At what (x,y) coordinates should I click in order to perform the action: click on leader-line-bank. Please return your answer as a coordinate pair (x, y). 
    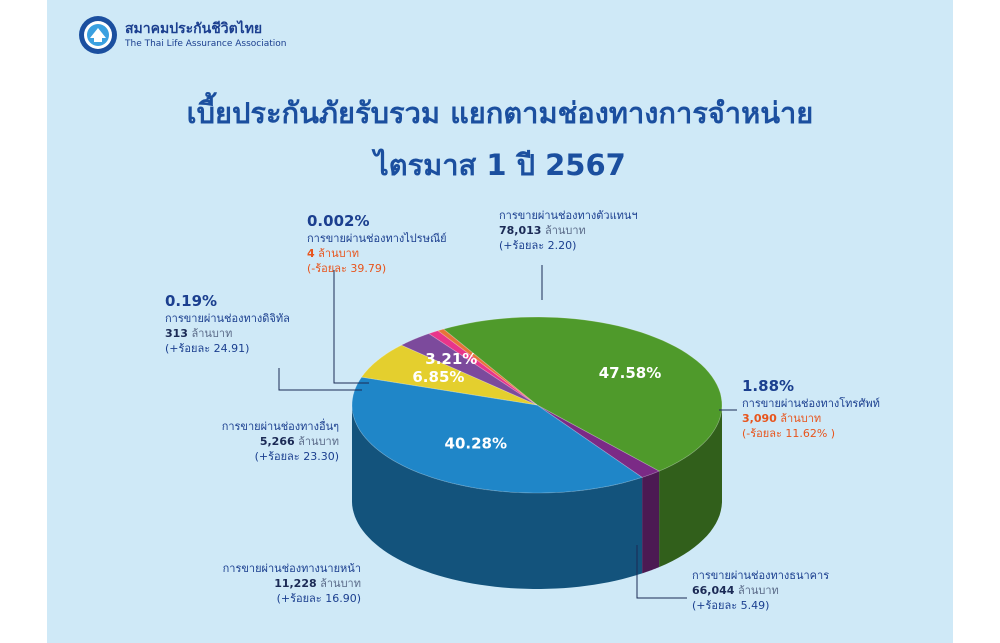
    Looking at the image, I should click on (661, 572).